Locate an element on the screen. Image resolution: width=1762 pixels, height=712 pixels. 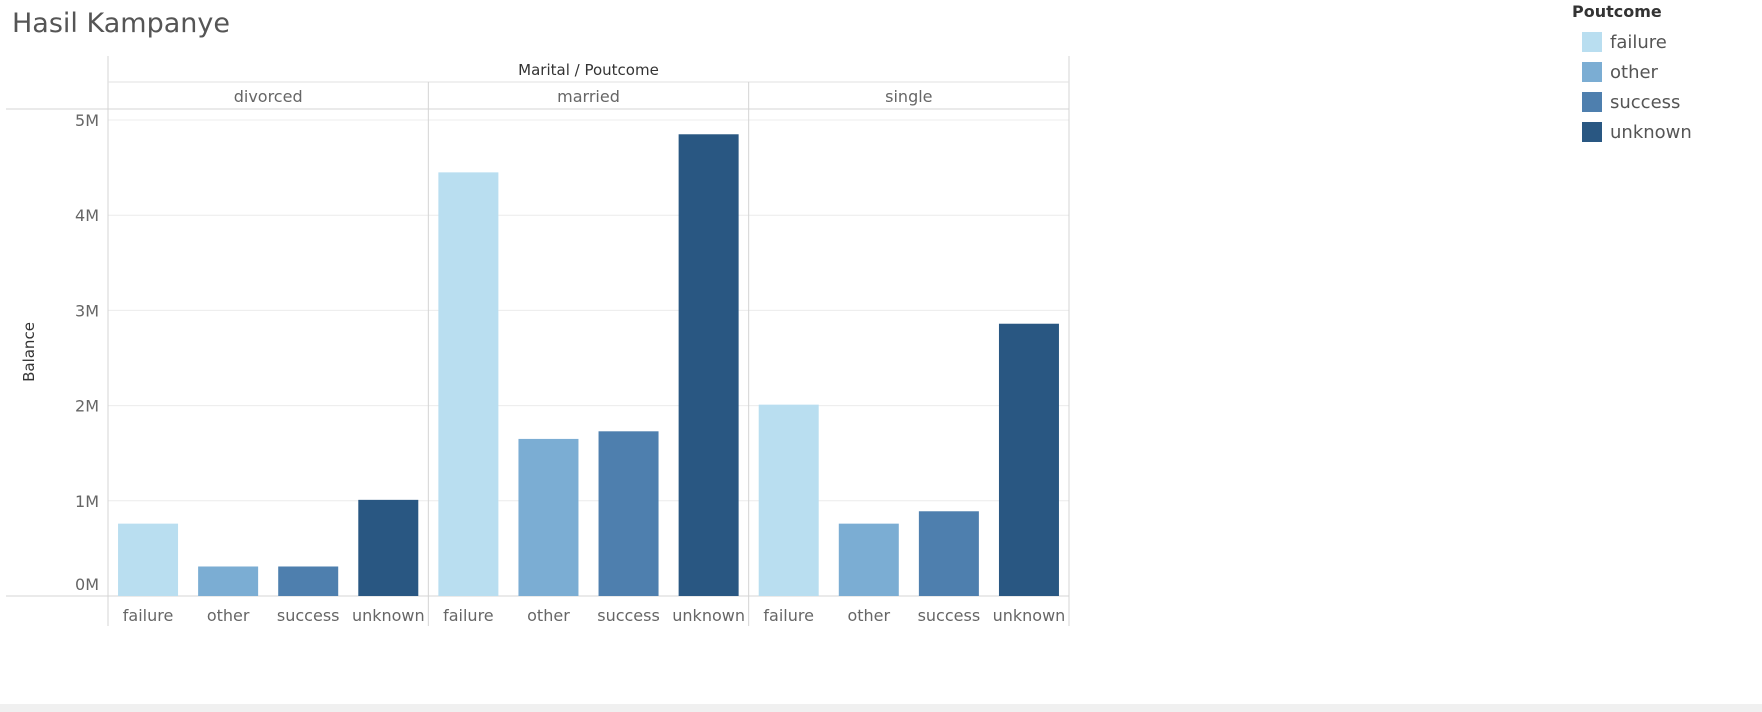
y-axis-label: Balance is located at coordinates (29, 352).